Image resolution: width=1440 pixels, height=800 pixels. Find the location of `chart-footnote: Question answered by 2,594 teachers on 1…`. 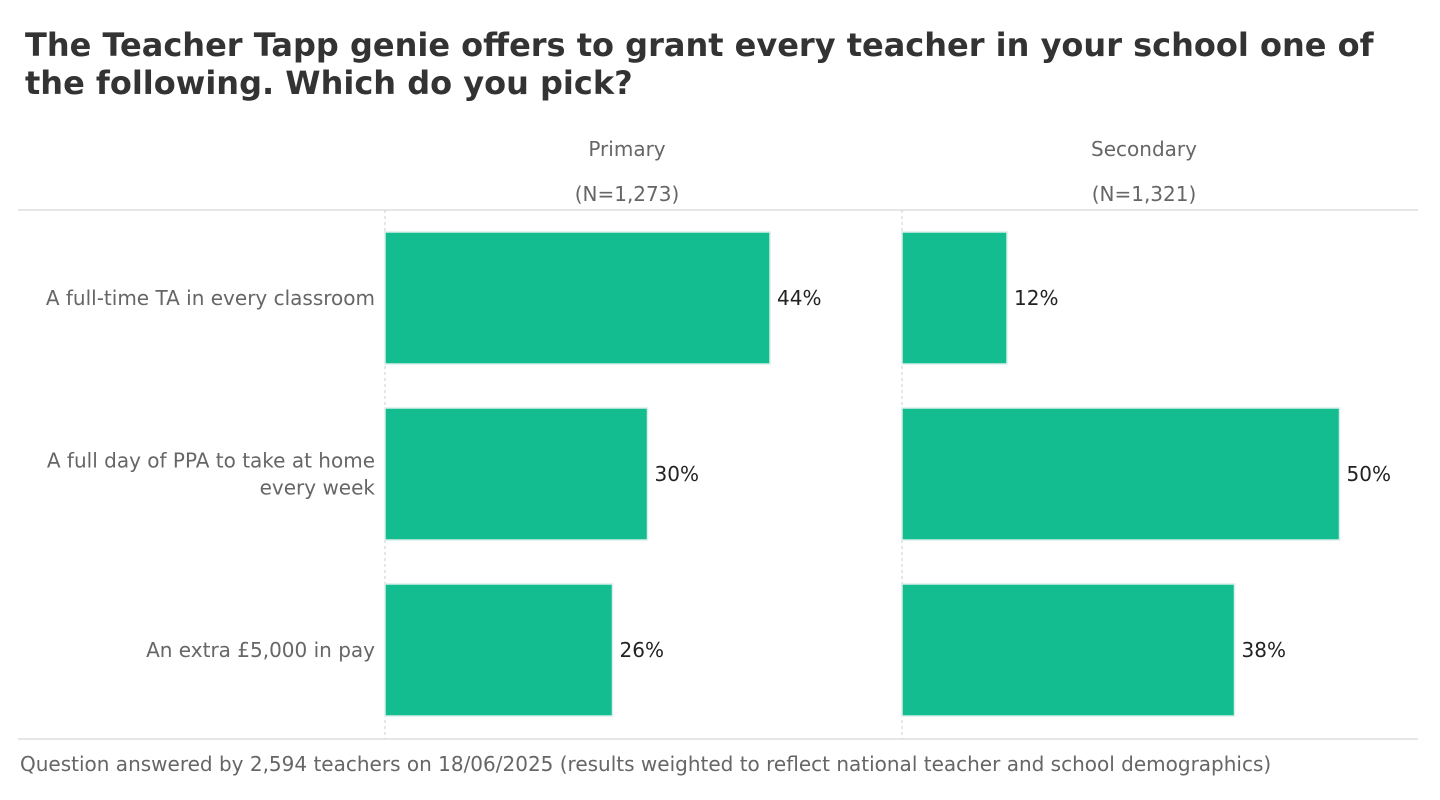

chart-footnote: Question answered by 2,594 teachers on 1… is located at coordinates (646, 764).